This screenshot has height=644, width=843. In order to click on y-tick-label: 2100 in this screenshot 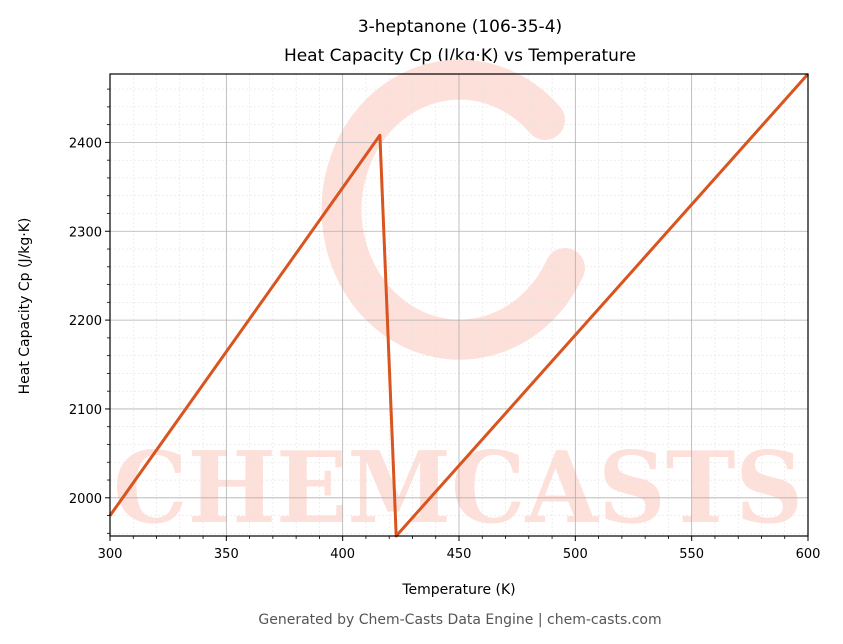, I will do `click(85, 410)`.